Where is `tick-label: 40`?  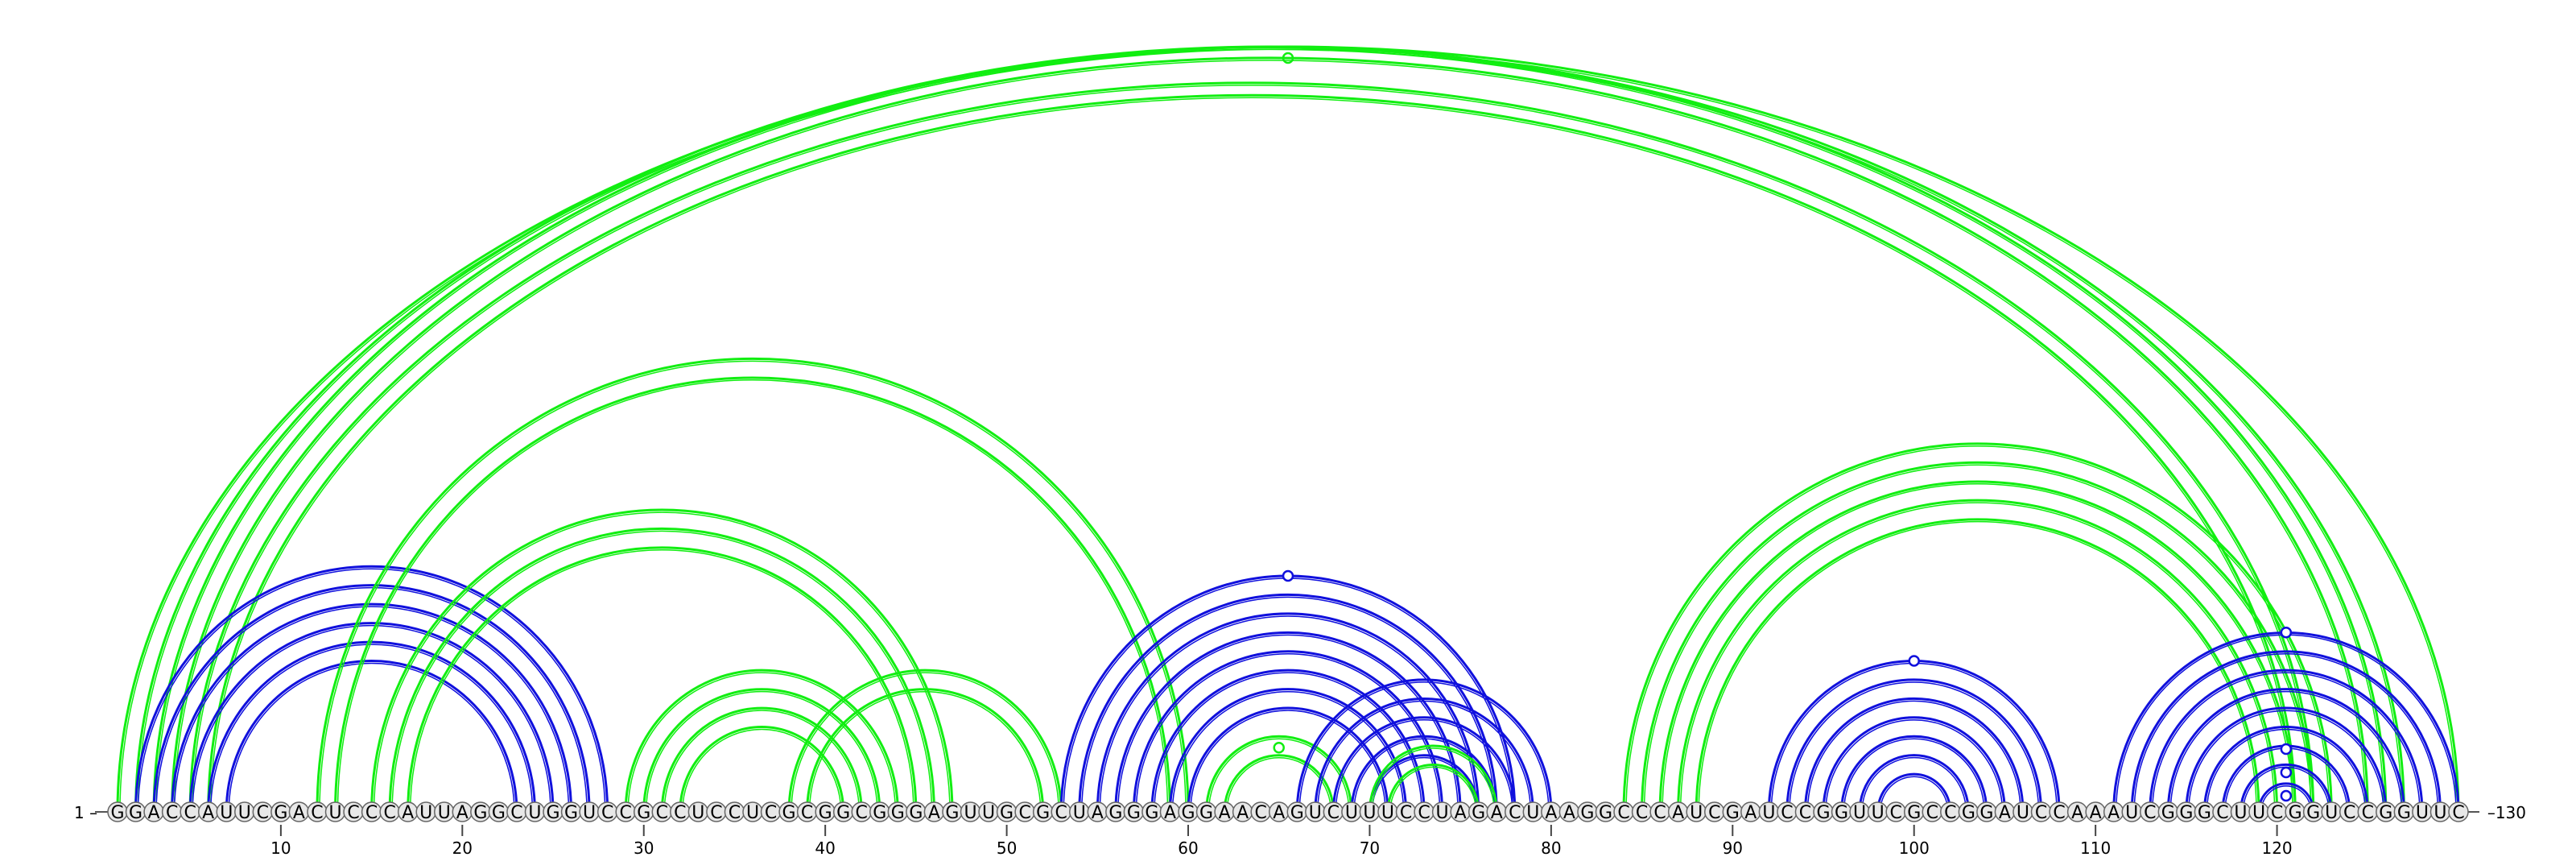 tick-label: 40 is located at coordinates (825, 847).